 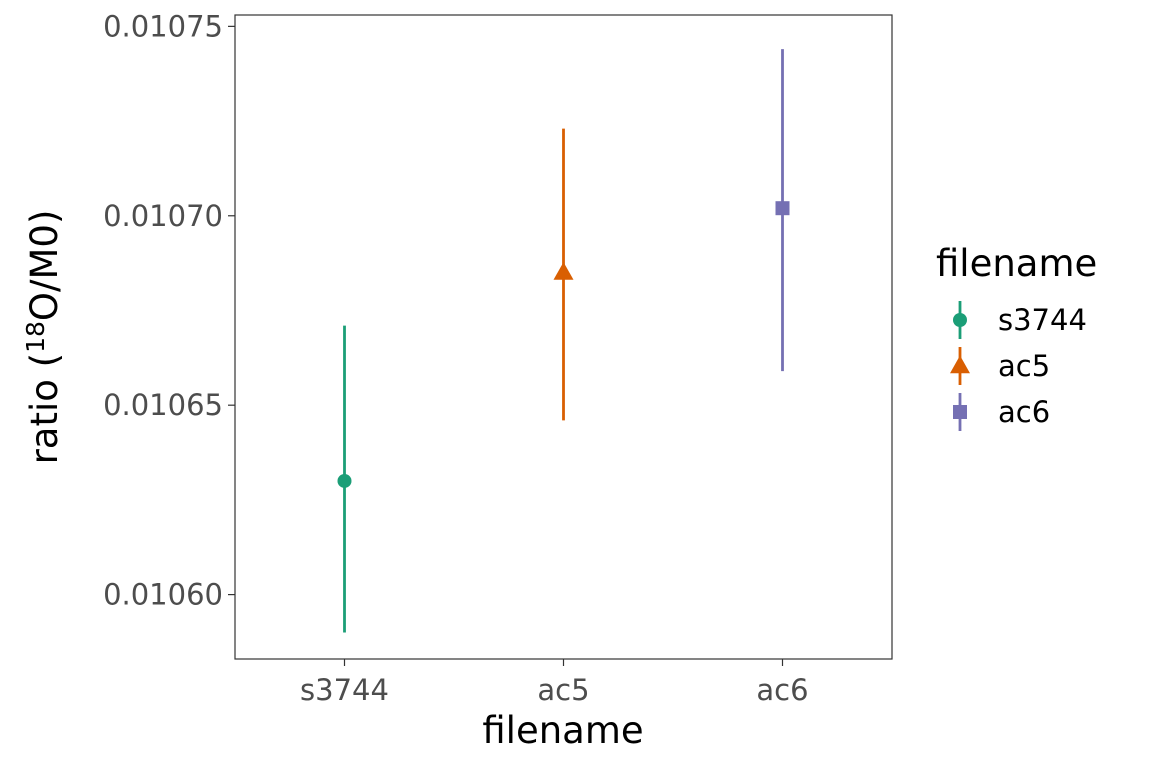 I want to click on legend-label: ac5, so click(x=1024, y=366).